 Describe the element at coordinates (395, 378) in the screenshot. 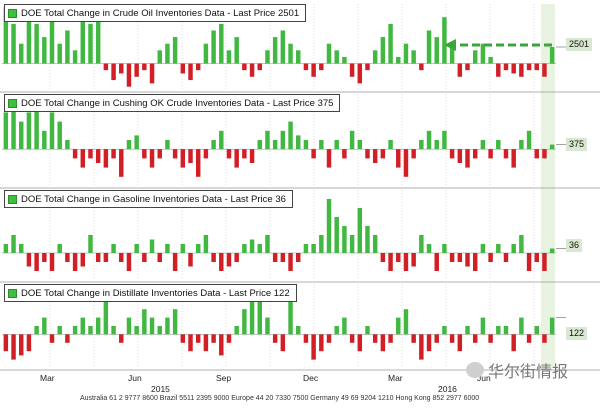

I see `x-tick-mar-2016: Mar` at that location.